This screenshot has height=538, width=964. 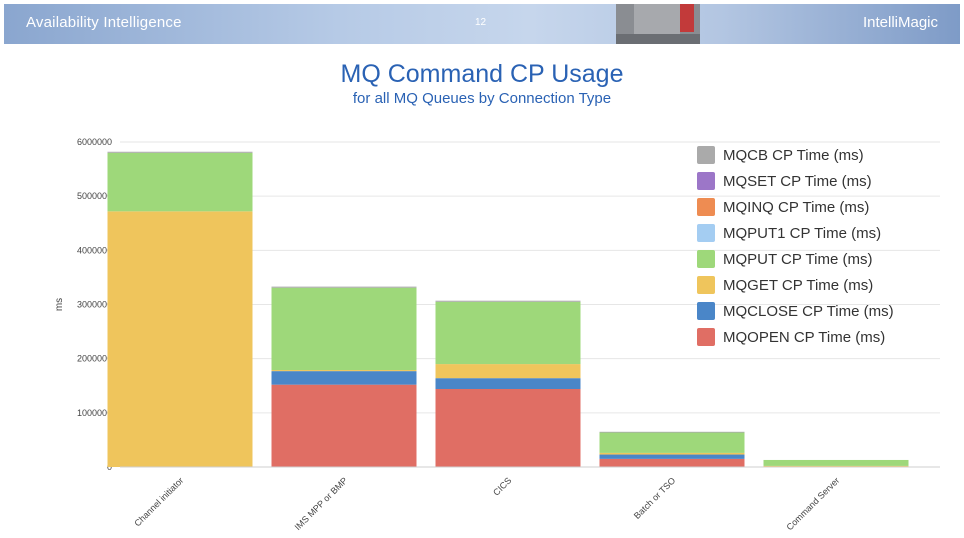 I want to click on legend-label: MQINQ CP Time (ms), so click(x=796, y=207).